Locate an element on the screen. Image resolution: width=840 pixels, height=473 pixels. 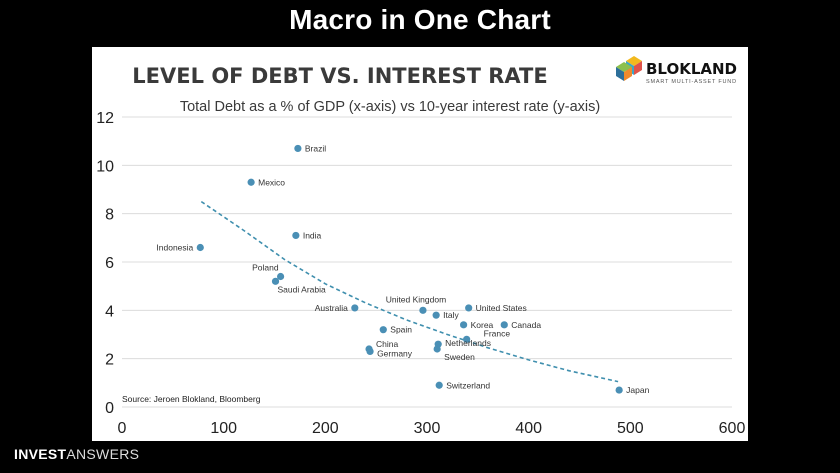
y-tick-label: 10 is located at coordinates (105, 166).